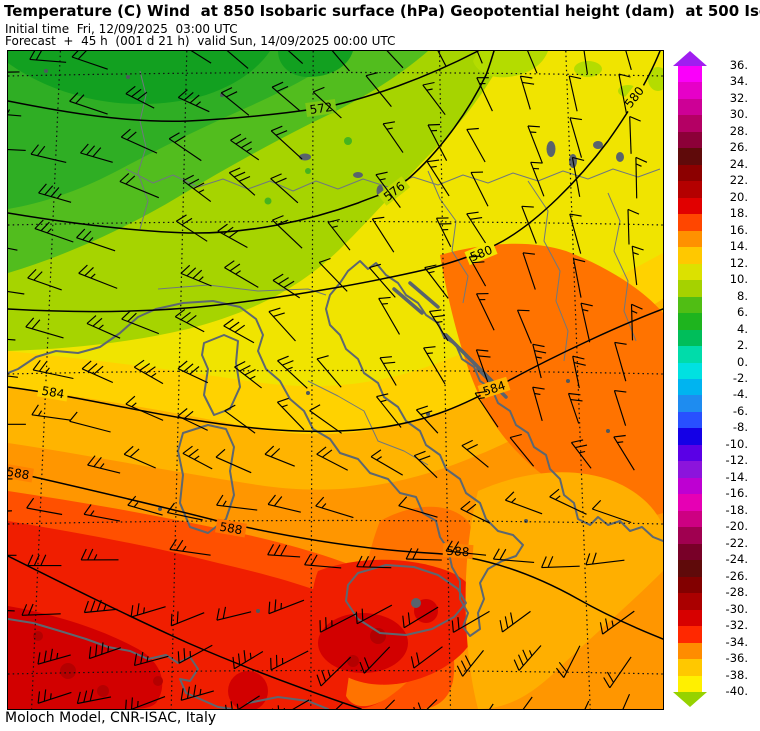 The height and width of the screenshot is (731, 760). Describe the element at coordinates (736, 592) in the screenshot. I see `colorbar-tick-label: -28.` at that location.